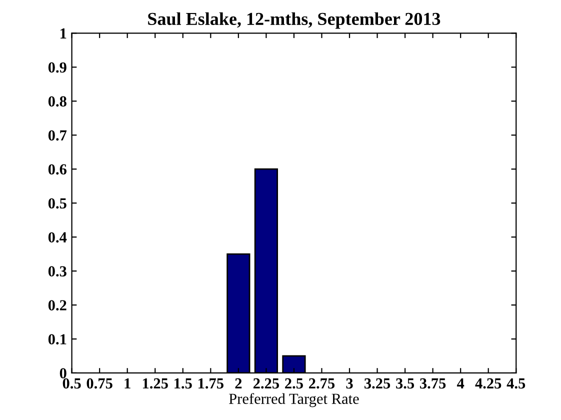 Image resolution: width=561 pixels, height=420 pixels. I want to click on x-tick-label: 4, so click(460, 383).